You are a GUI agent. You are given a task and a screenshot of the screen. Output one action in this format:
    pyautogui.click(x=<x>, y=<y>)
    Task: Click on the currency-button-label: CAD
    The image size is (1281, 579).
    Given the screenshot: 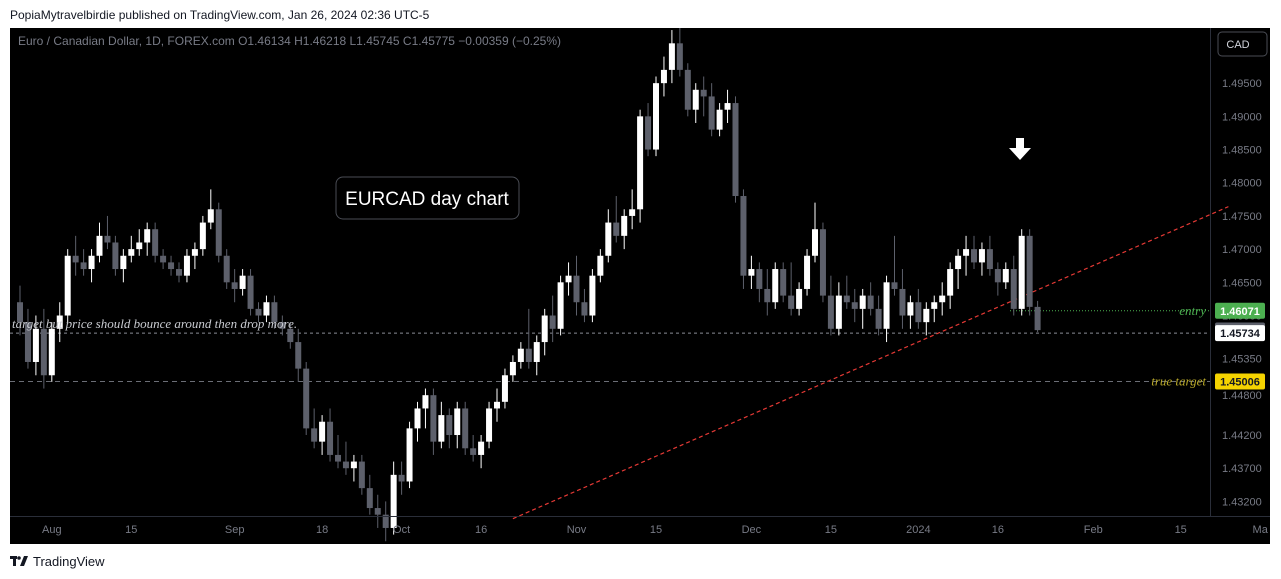 What is the action you would take?
    pyautogui.click(x=1237, y=45)
    